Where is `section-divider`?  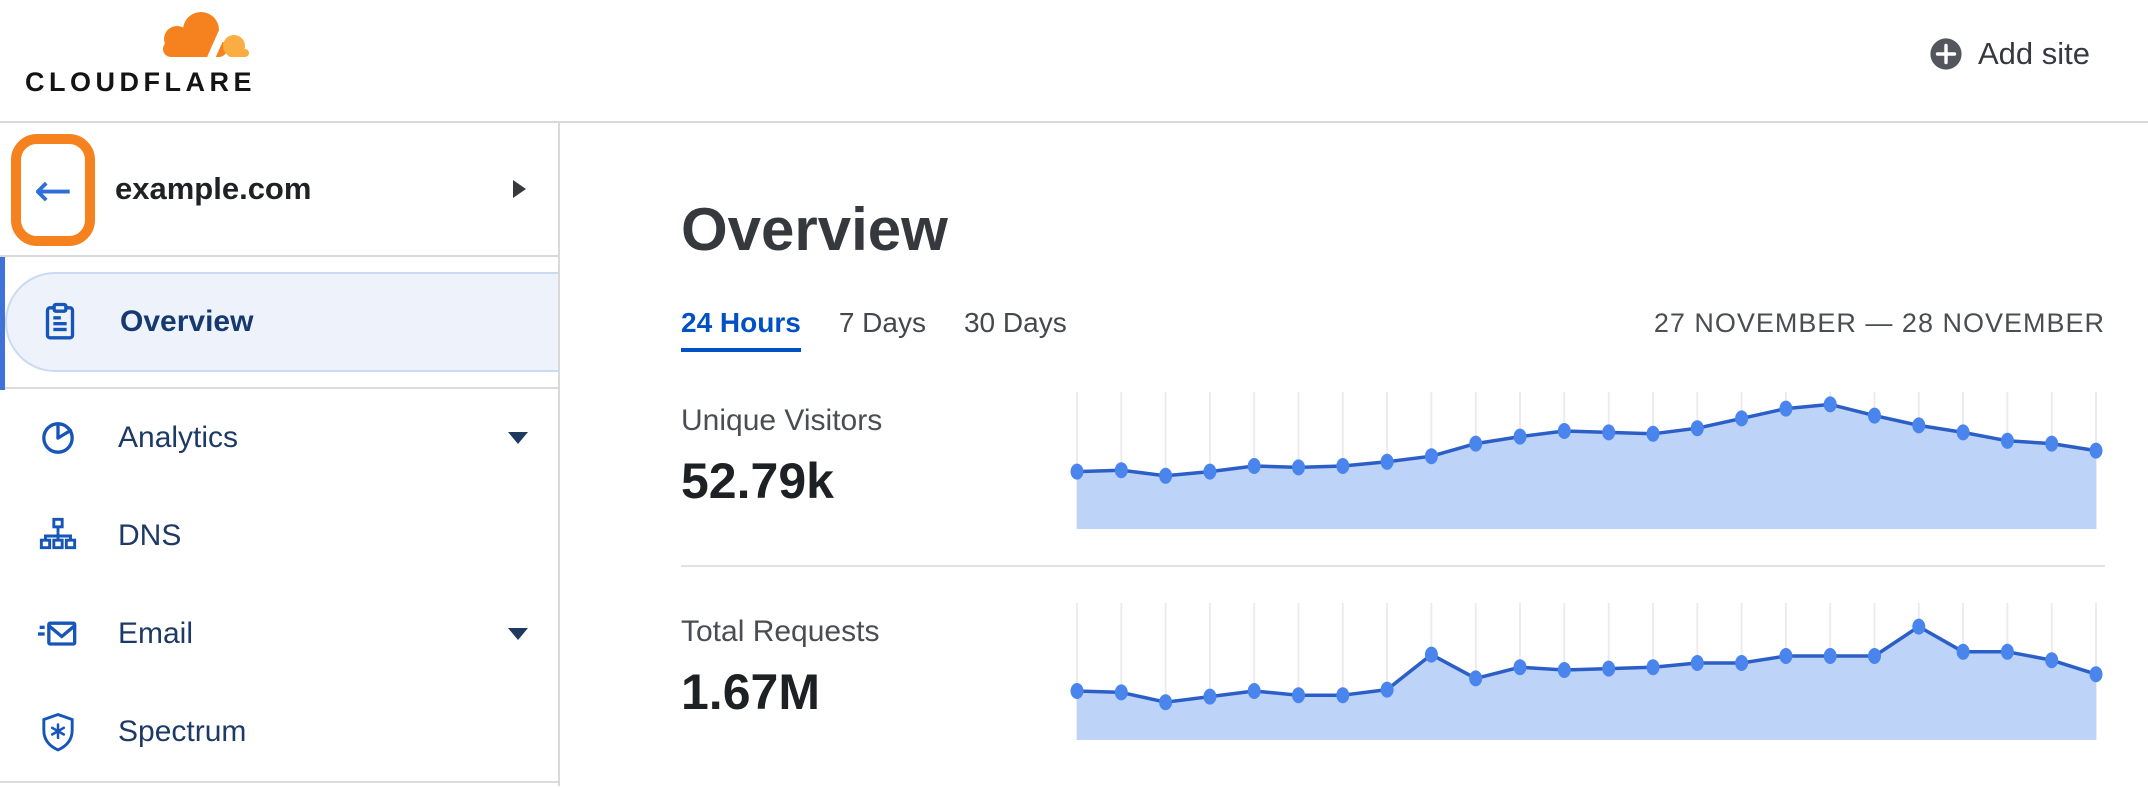 section-divider is located at coordinates (1393, 566).